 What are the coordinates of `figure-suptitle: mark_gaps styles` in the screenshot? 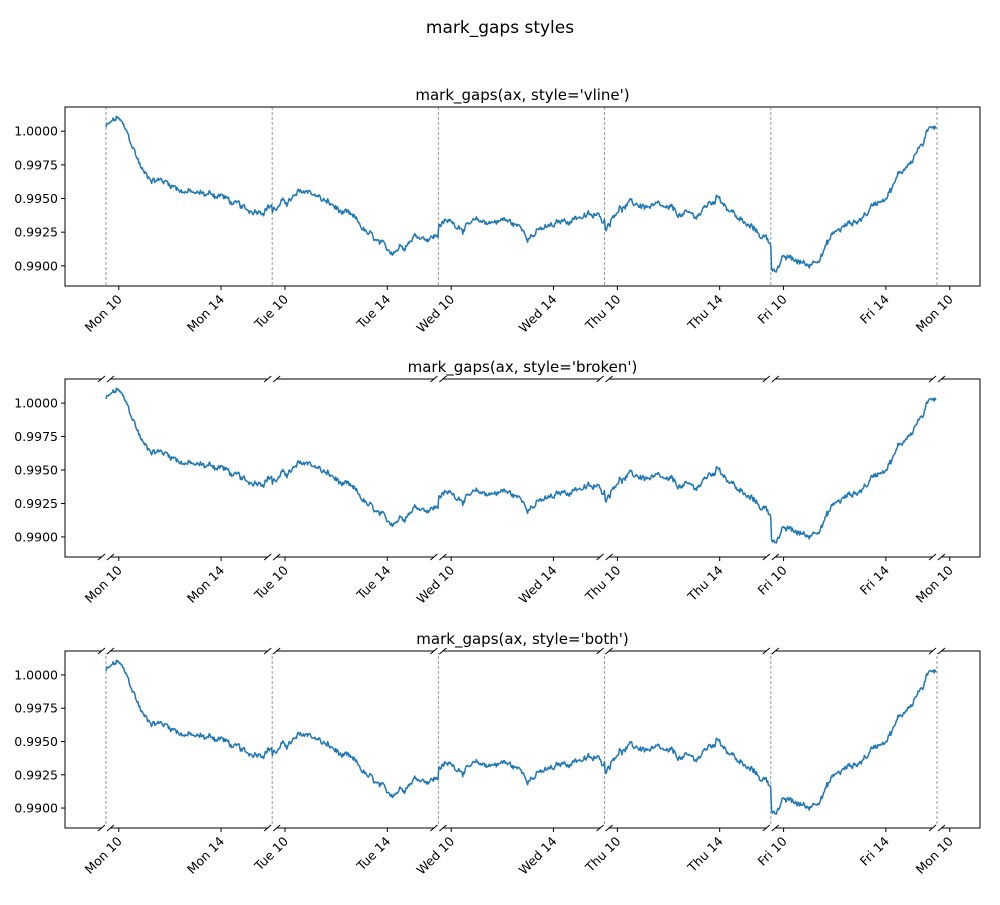 It's located at (500, 28).